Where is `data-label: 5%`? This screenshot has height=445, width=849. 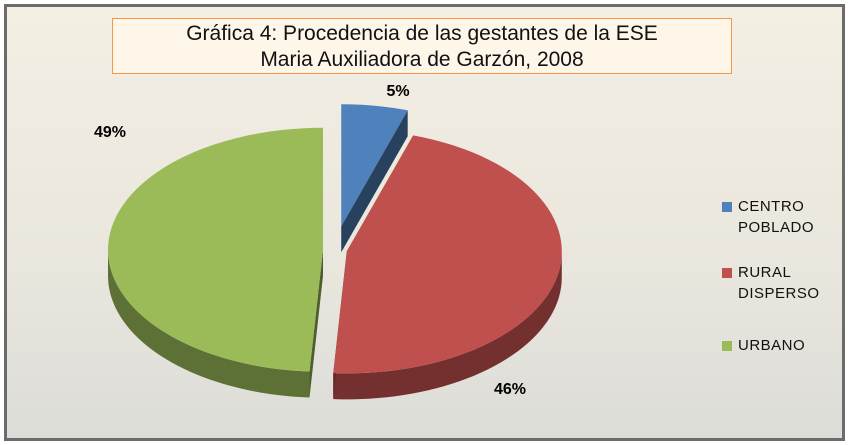 data-label: 5% is located at coordinates (397, 91).